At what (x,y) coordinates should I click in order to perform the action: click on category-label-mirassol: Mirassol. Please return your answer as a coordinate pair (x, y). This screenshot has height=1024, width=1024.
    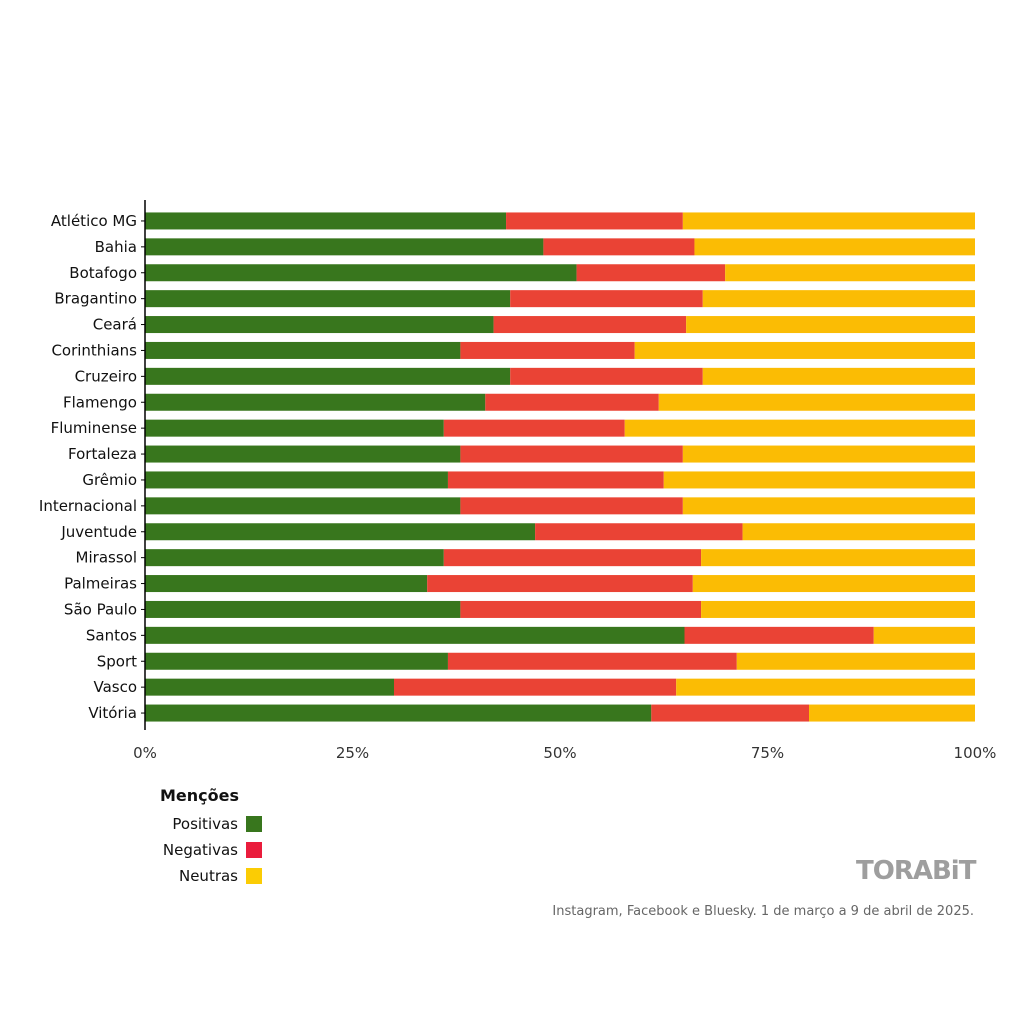
    Looking at the image, I should click on (106, 558).